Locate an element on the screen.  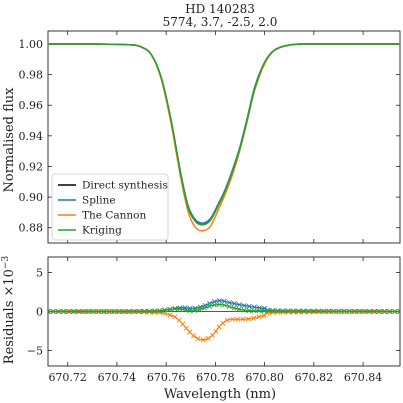
y-tick-label: −5 is located at coordinates (35, 350).